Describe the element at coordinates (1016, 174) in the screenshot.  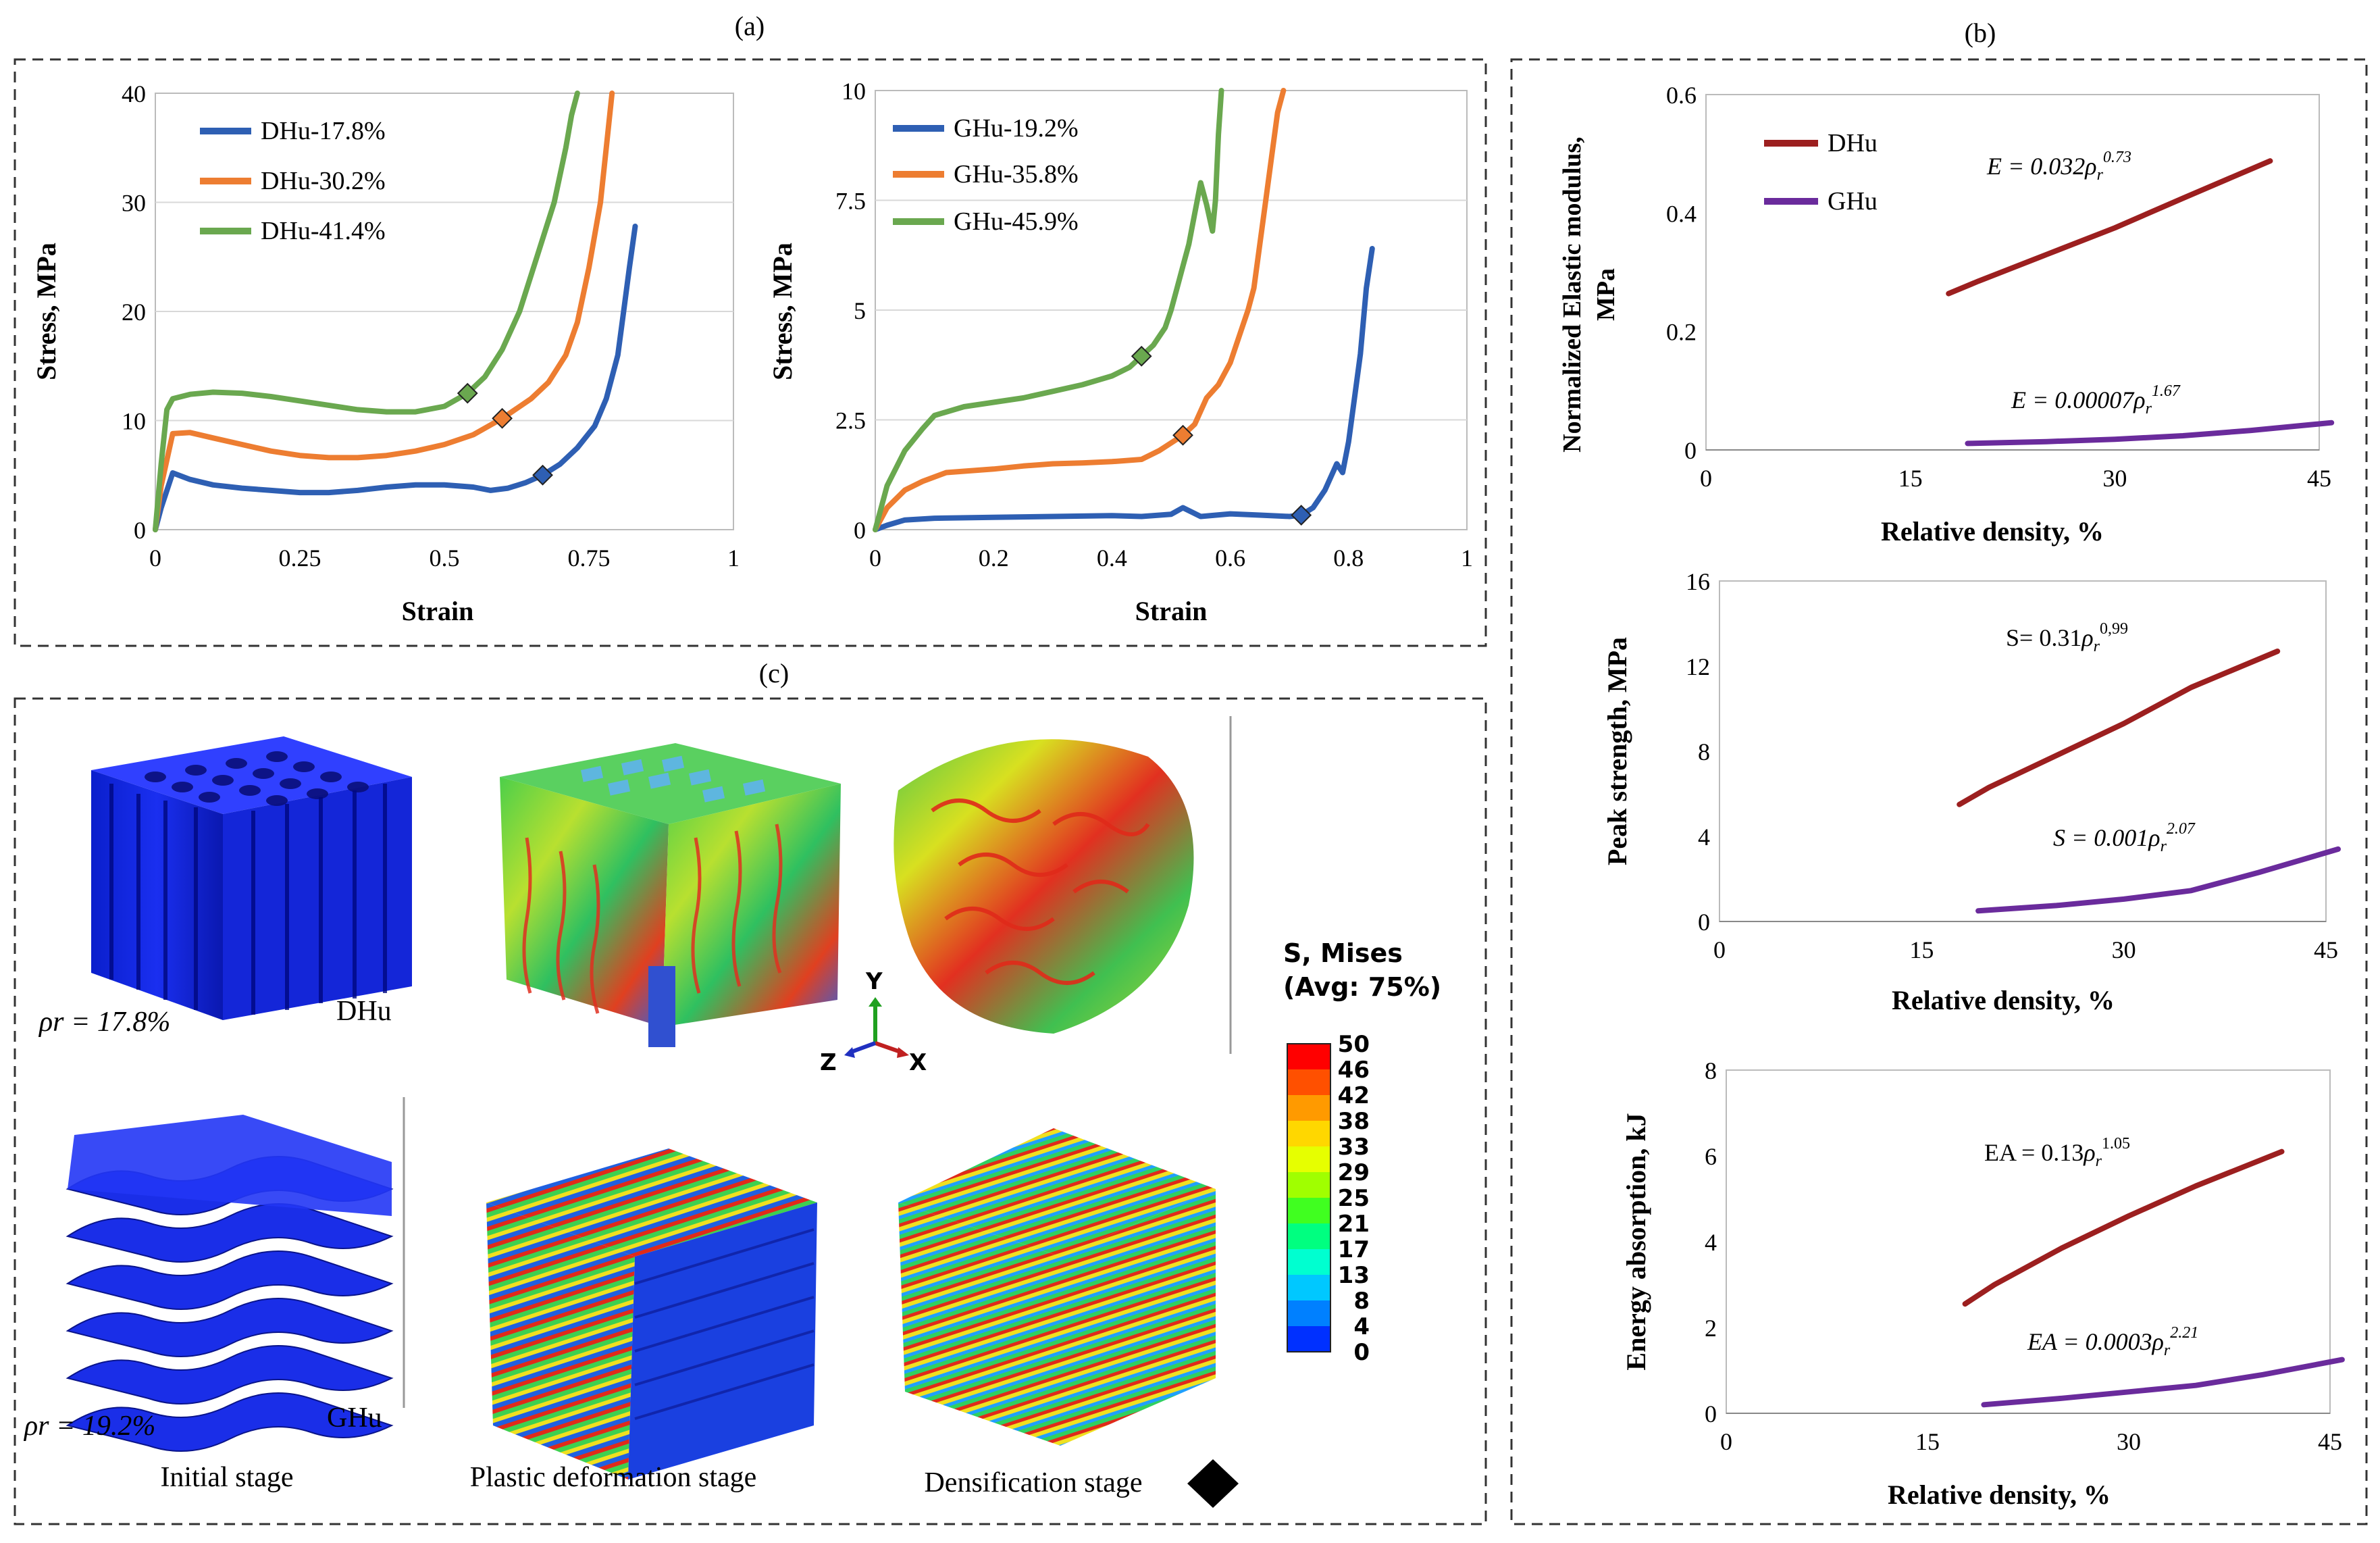
I see `legend-text-1: GHu-35.8%` at that location.